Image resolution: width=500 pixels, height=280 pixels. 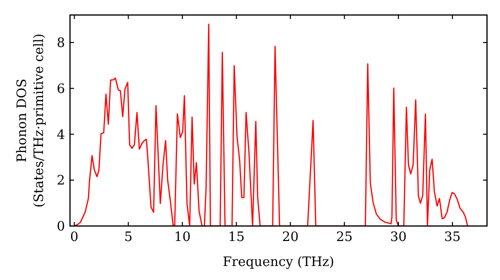 What do you see at coordinates (290, 237) in the screenshot?
I see `x-tick-label: 20` at bounding box center [290, 237].